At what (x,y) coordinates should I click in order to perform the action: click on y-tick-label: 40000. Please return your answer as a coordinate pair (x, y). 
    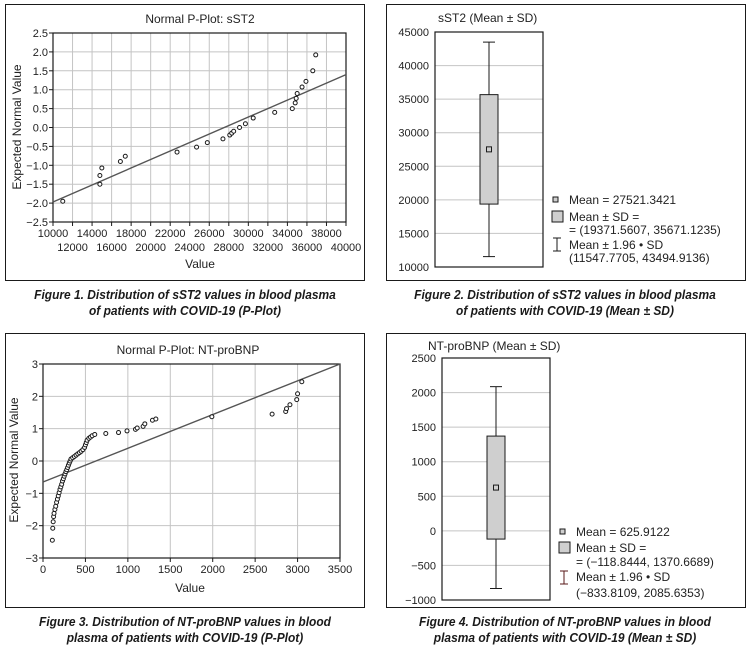
    Looking at the image, I should click on (413, 67).